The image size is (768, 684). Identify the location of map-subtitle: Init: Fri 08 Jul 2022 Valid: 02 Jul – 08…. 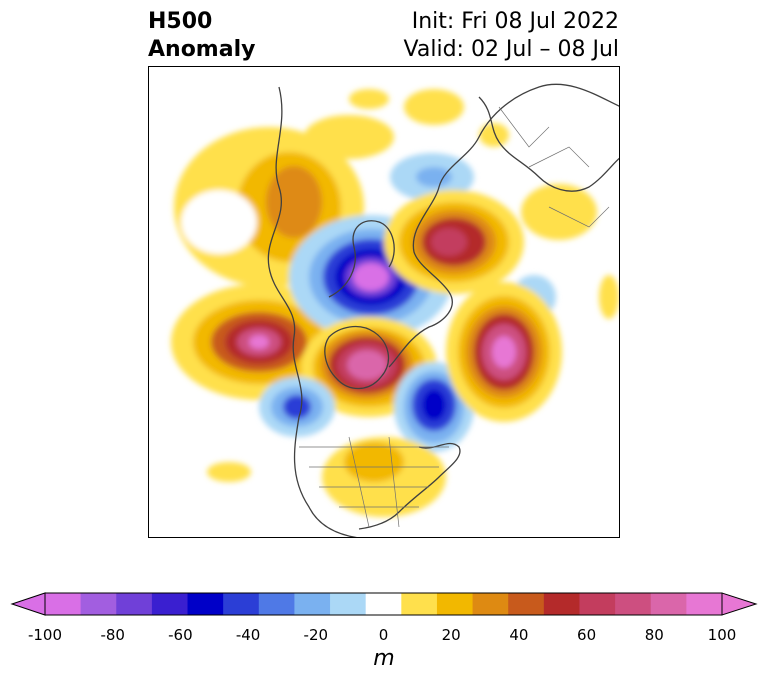
(511, 36).